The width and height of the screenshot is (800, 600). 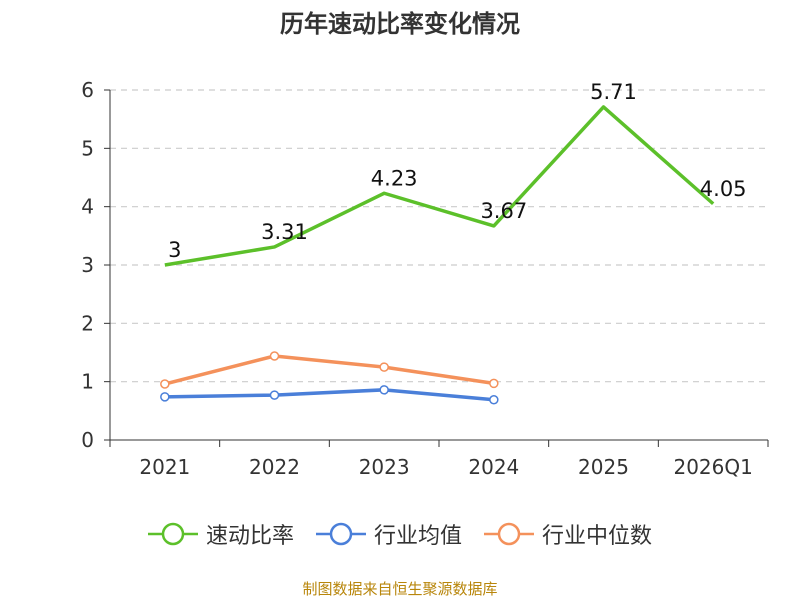 What do you see at coordinates (164, 467) in the screenshot?
I see `x-tick-label: 2021` at bounding box center [164, 467].